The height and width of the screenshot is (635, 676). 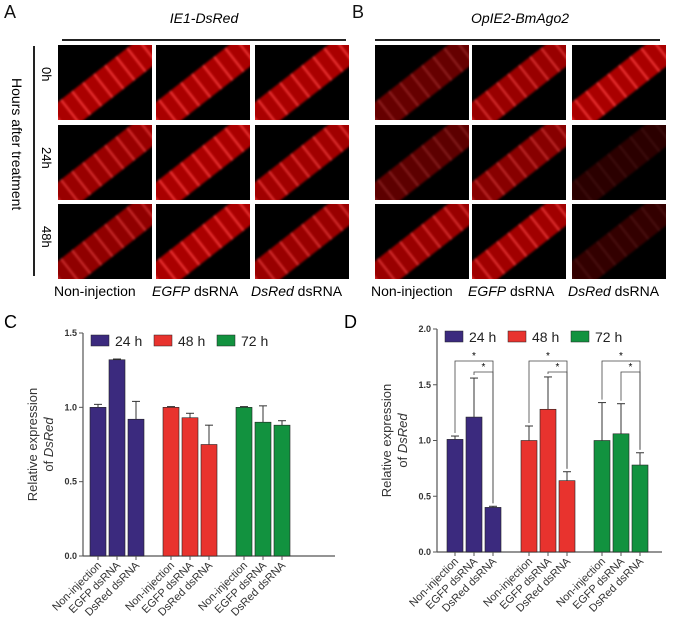 I want to click on column-label-b-1: EGFP dsRNA, so click(x=511, y=291).